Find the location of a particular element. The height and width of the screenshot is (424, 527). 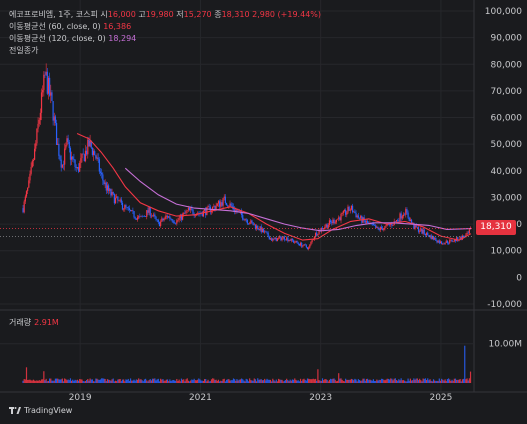

ma60-label: 이동평균선 (60, close, 0) is located at coordinates (55, 26).